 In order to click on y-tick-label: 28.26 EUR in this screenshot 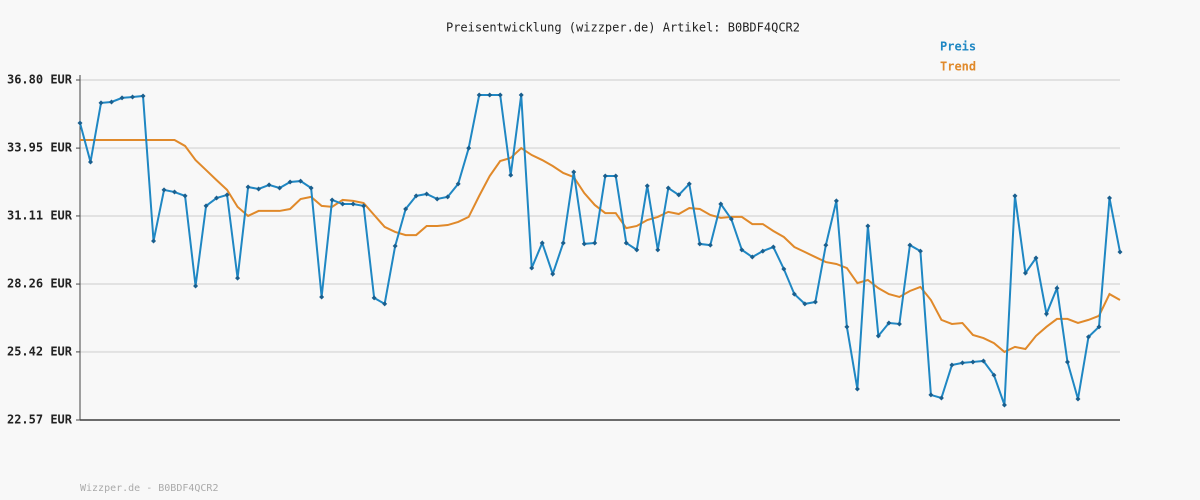, I will do `click(40, 284)`.